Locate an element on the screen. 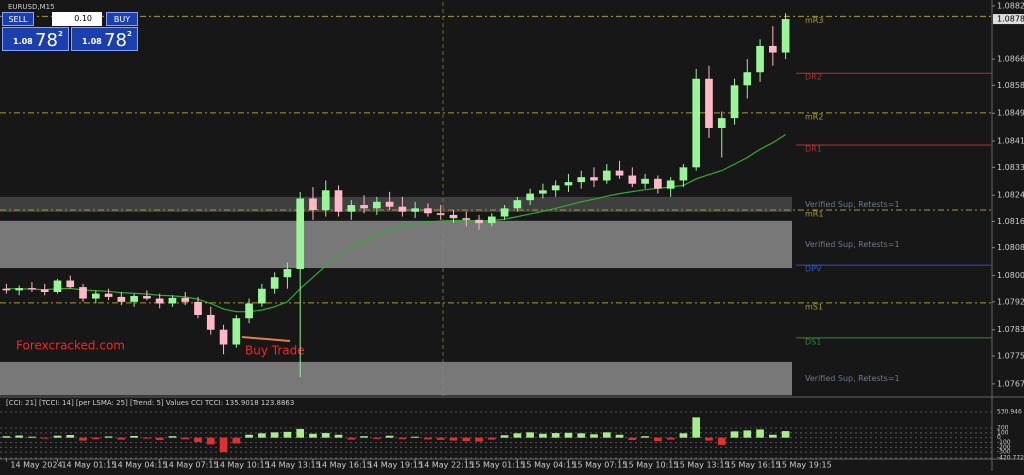 The image size is (1024, 475). symbol-title: EURUSD,M15 is located at coordinates (31, 7).